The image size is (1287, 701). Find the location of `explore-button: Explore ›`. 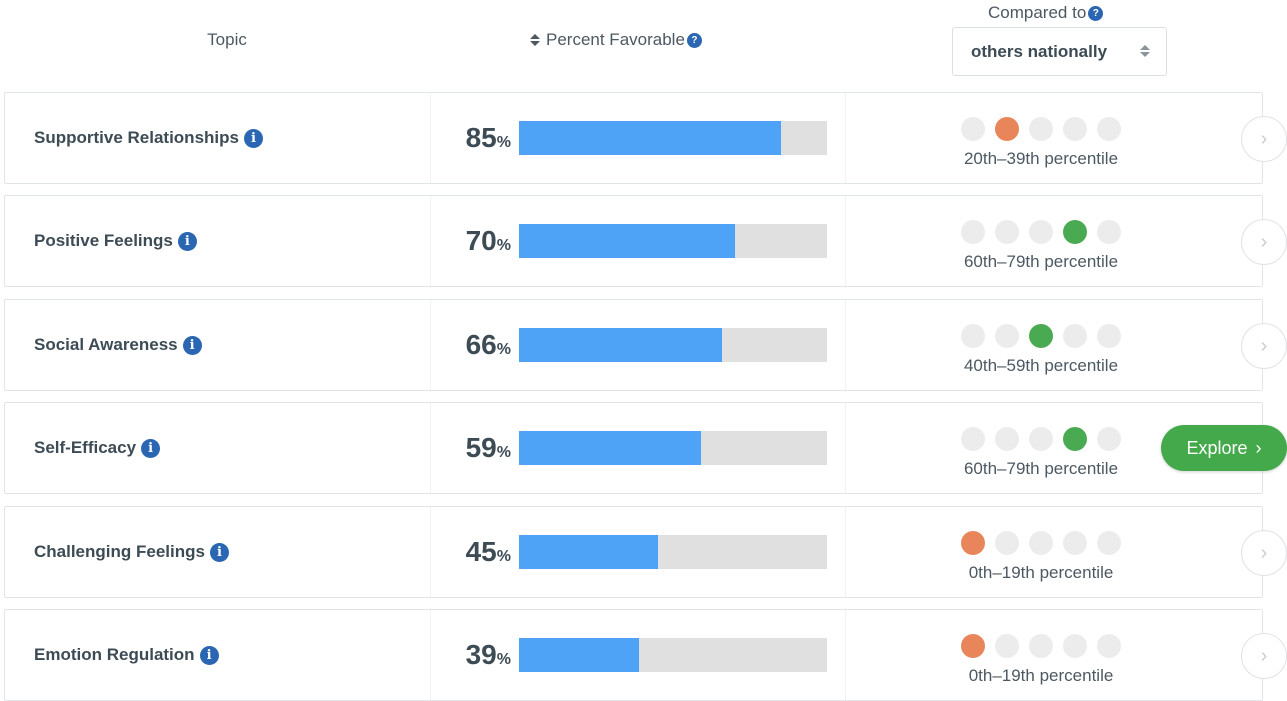

explore-button: Explore › is located at coordinates (1224, 448).